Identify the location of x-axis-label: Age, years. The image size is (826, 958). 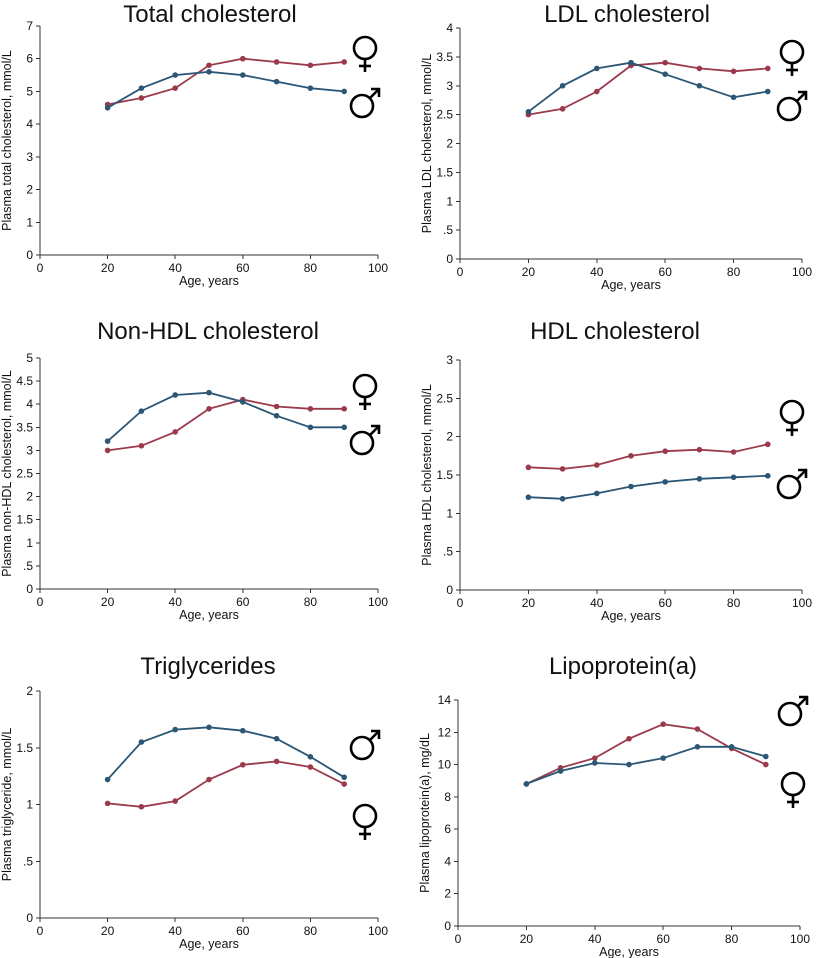
(209, 281).